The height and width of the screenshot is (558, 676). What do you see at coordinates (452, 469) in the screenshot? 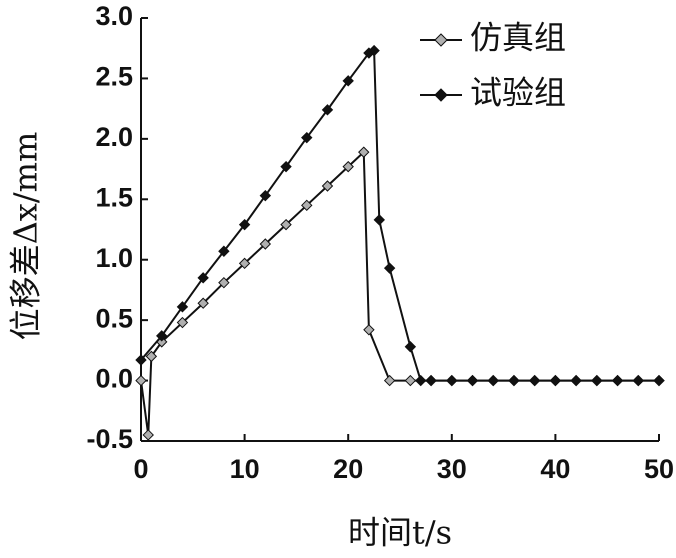
I see `x-tick-label: 30` at bounding box center [452, 469].